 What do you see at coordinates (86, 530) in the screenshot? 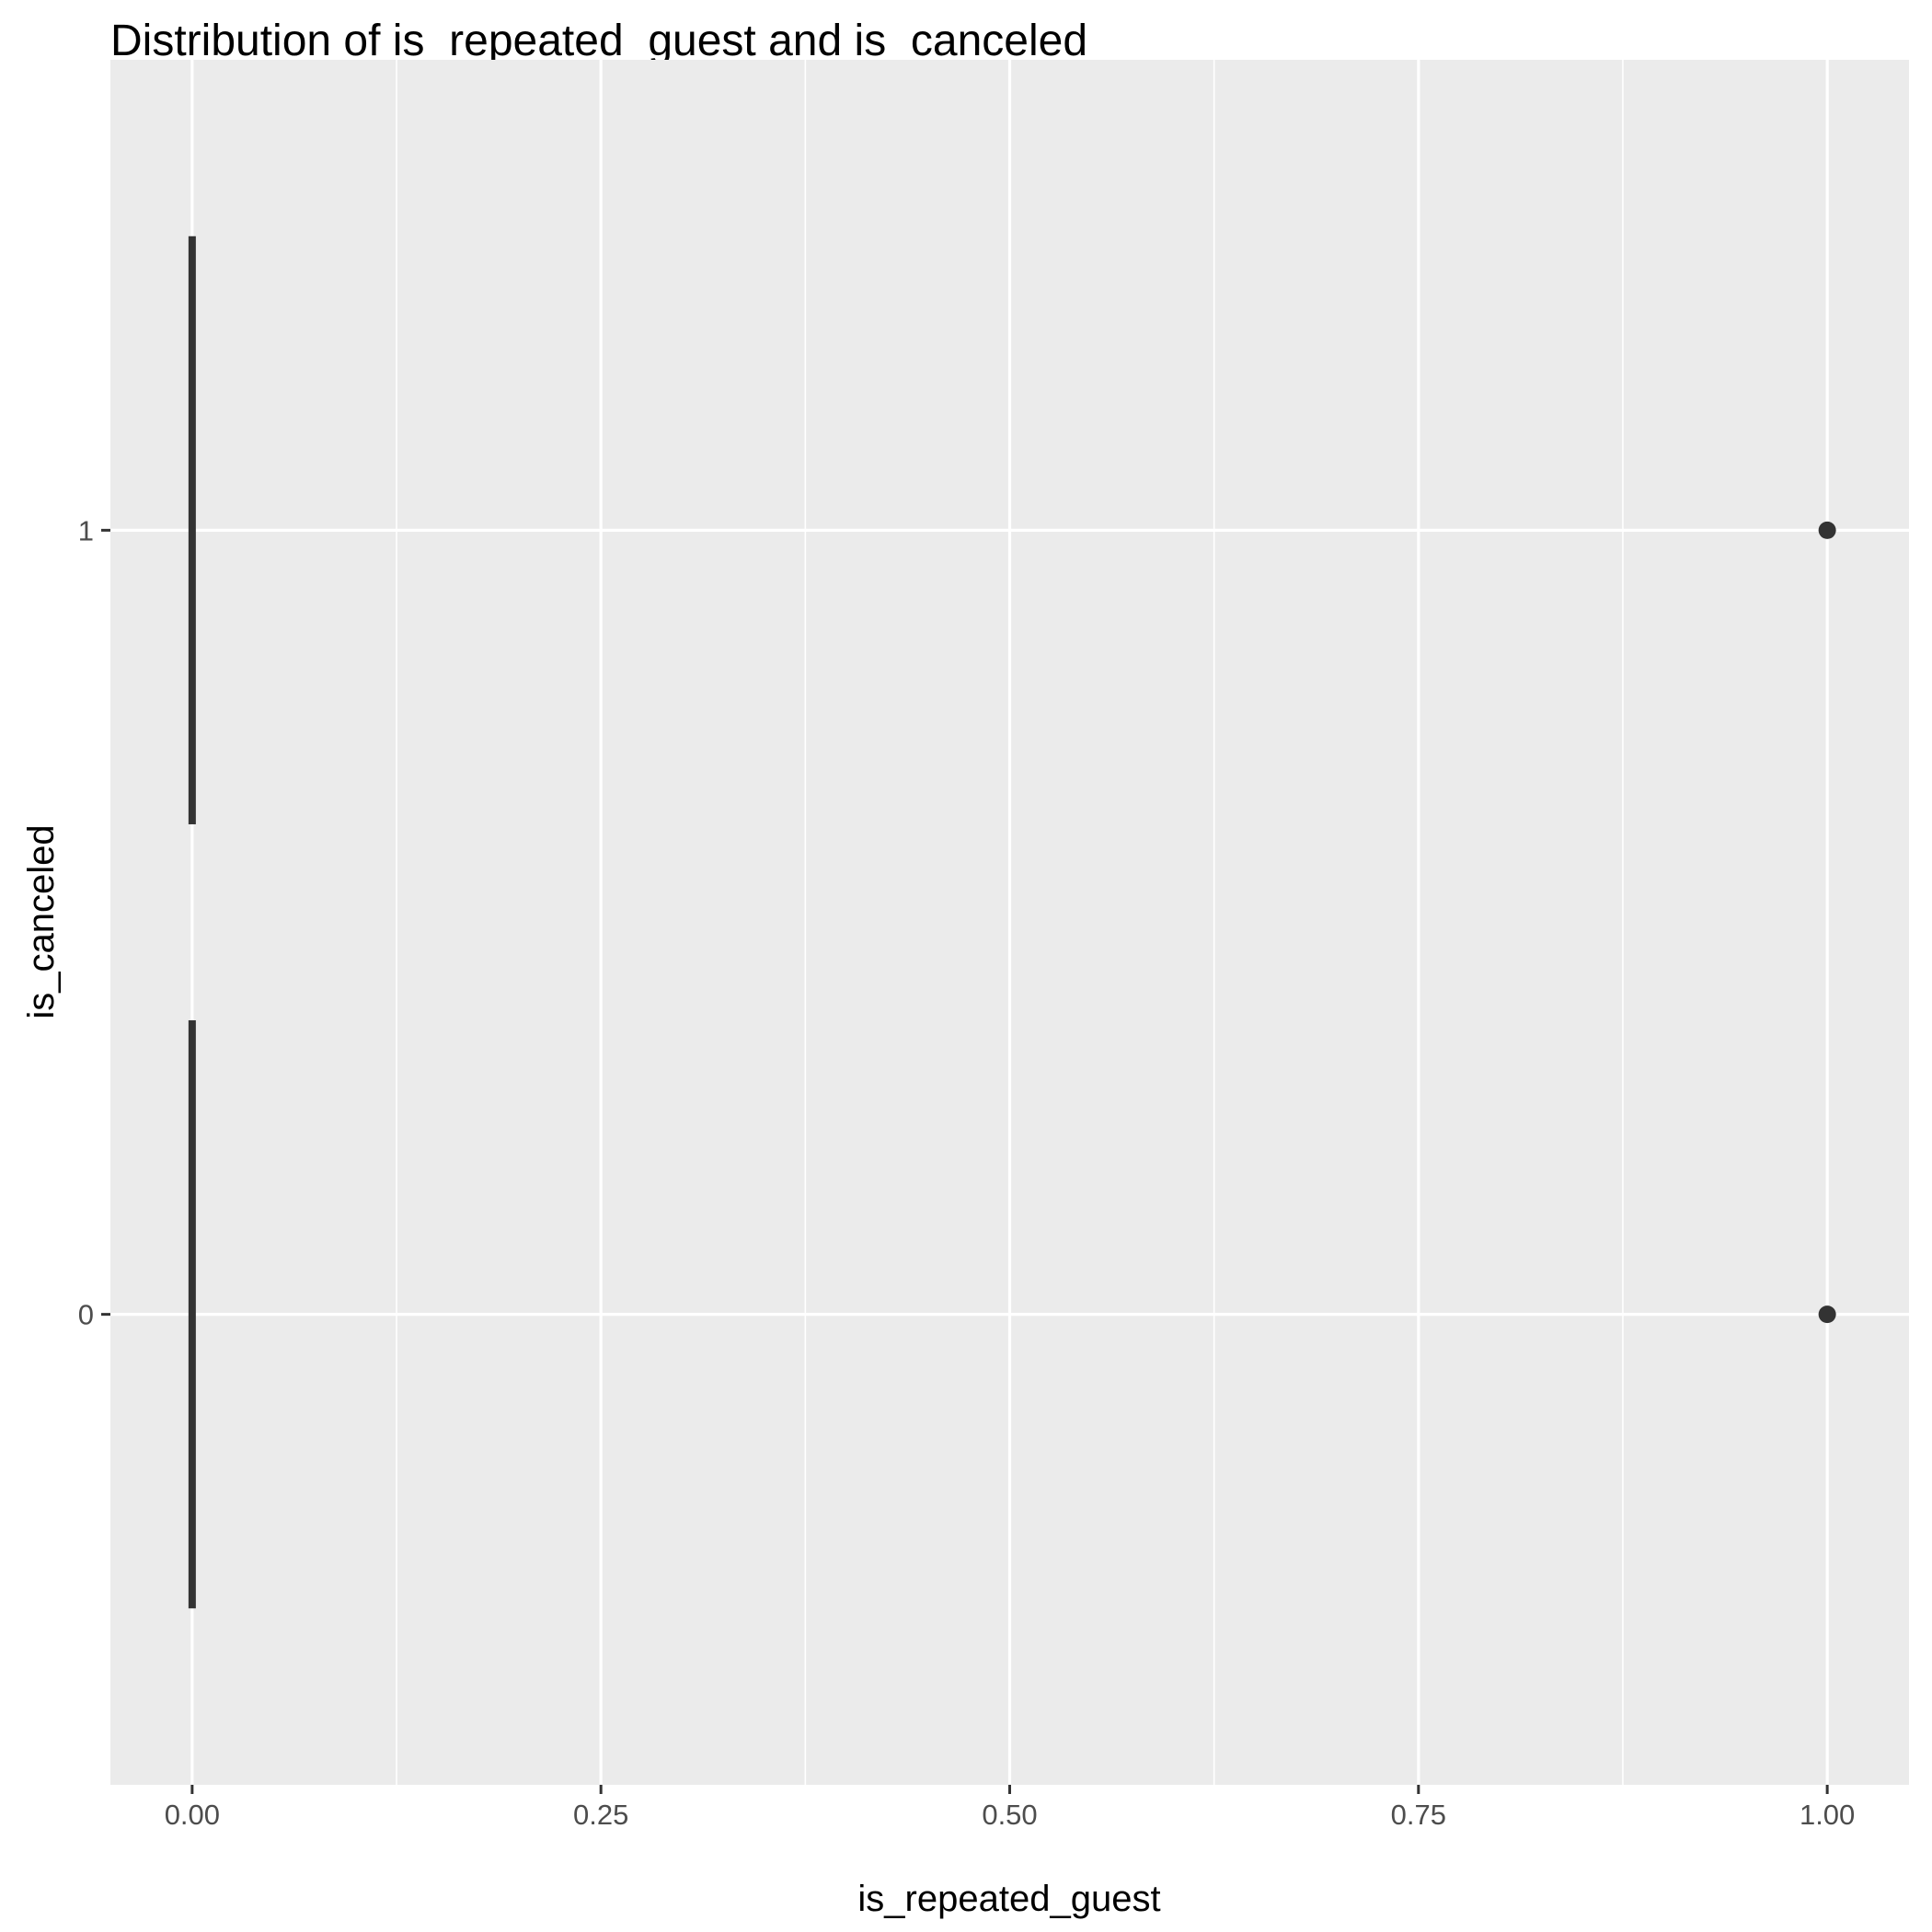
I see `y-tick-label: 1` at bounding box center [86, 530].